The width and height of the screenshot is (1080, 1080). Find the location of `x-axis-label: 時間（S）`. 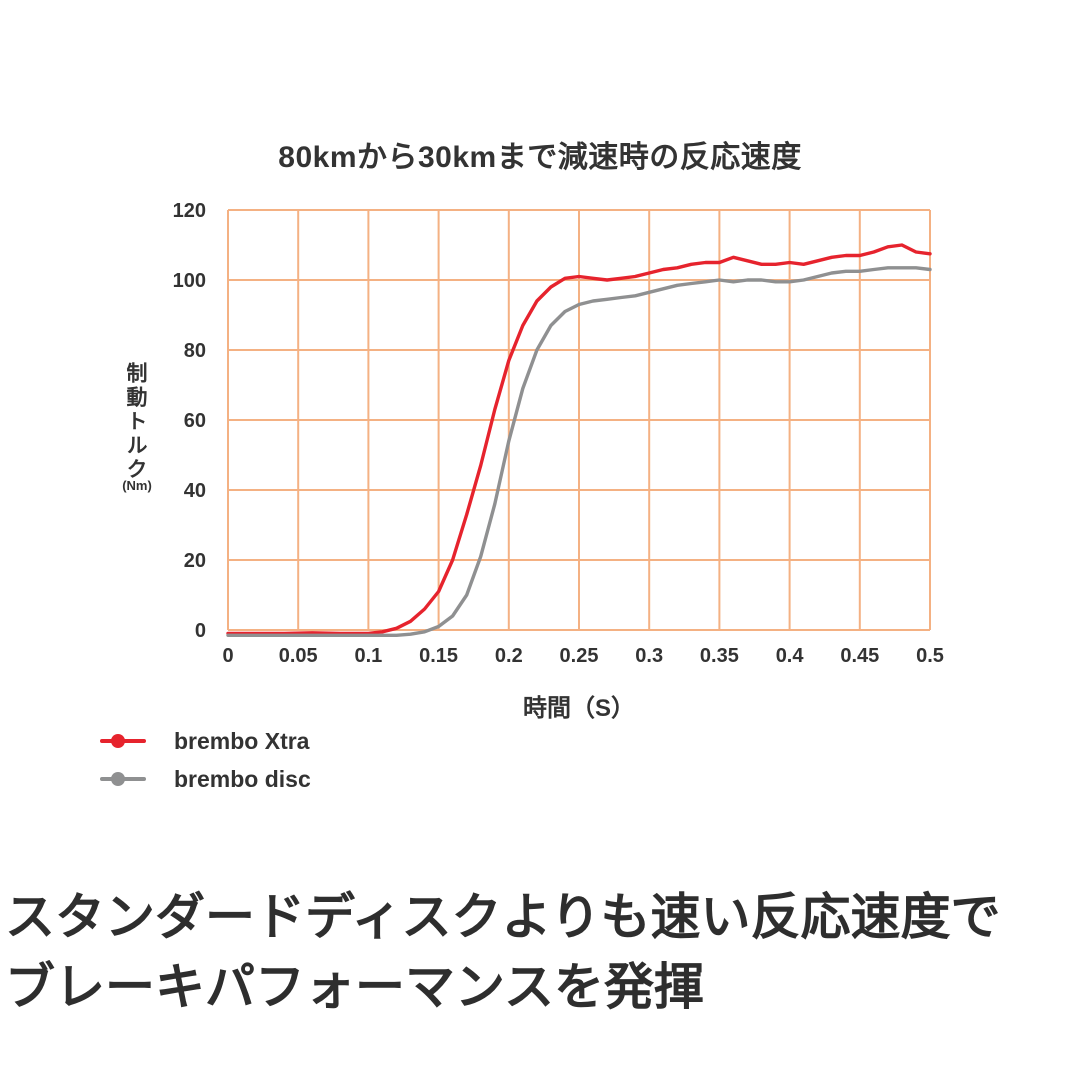

x-axis-label: 時間（S） is located at coordinates (578, 708).